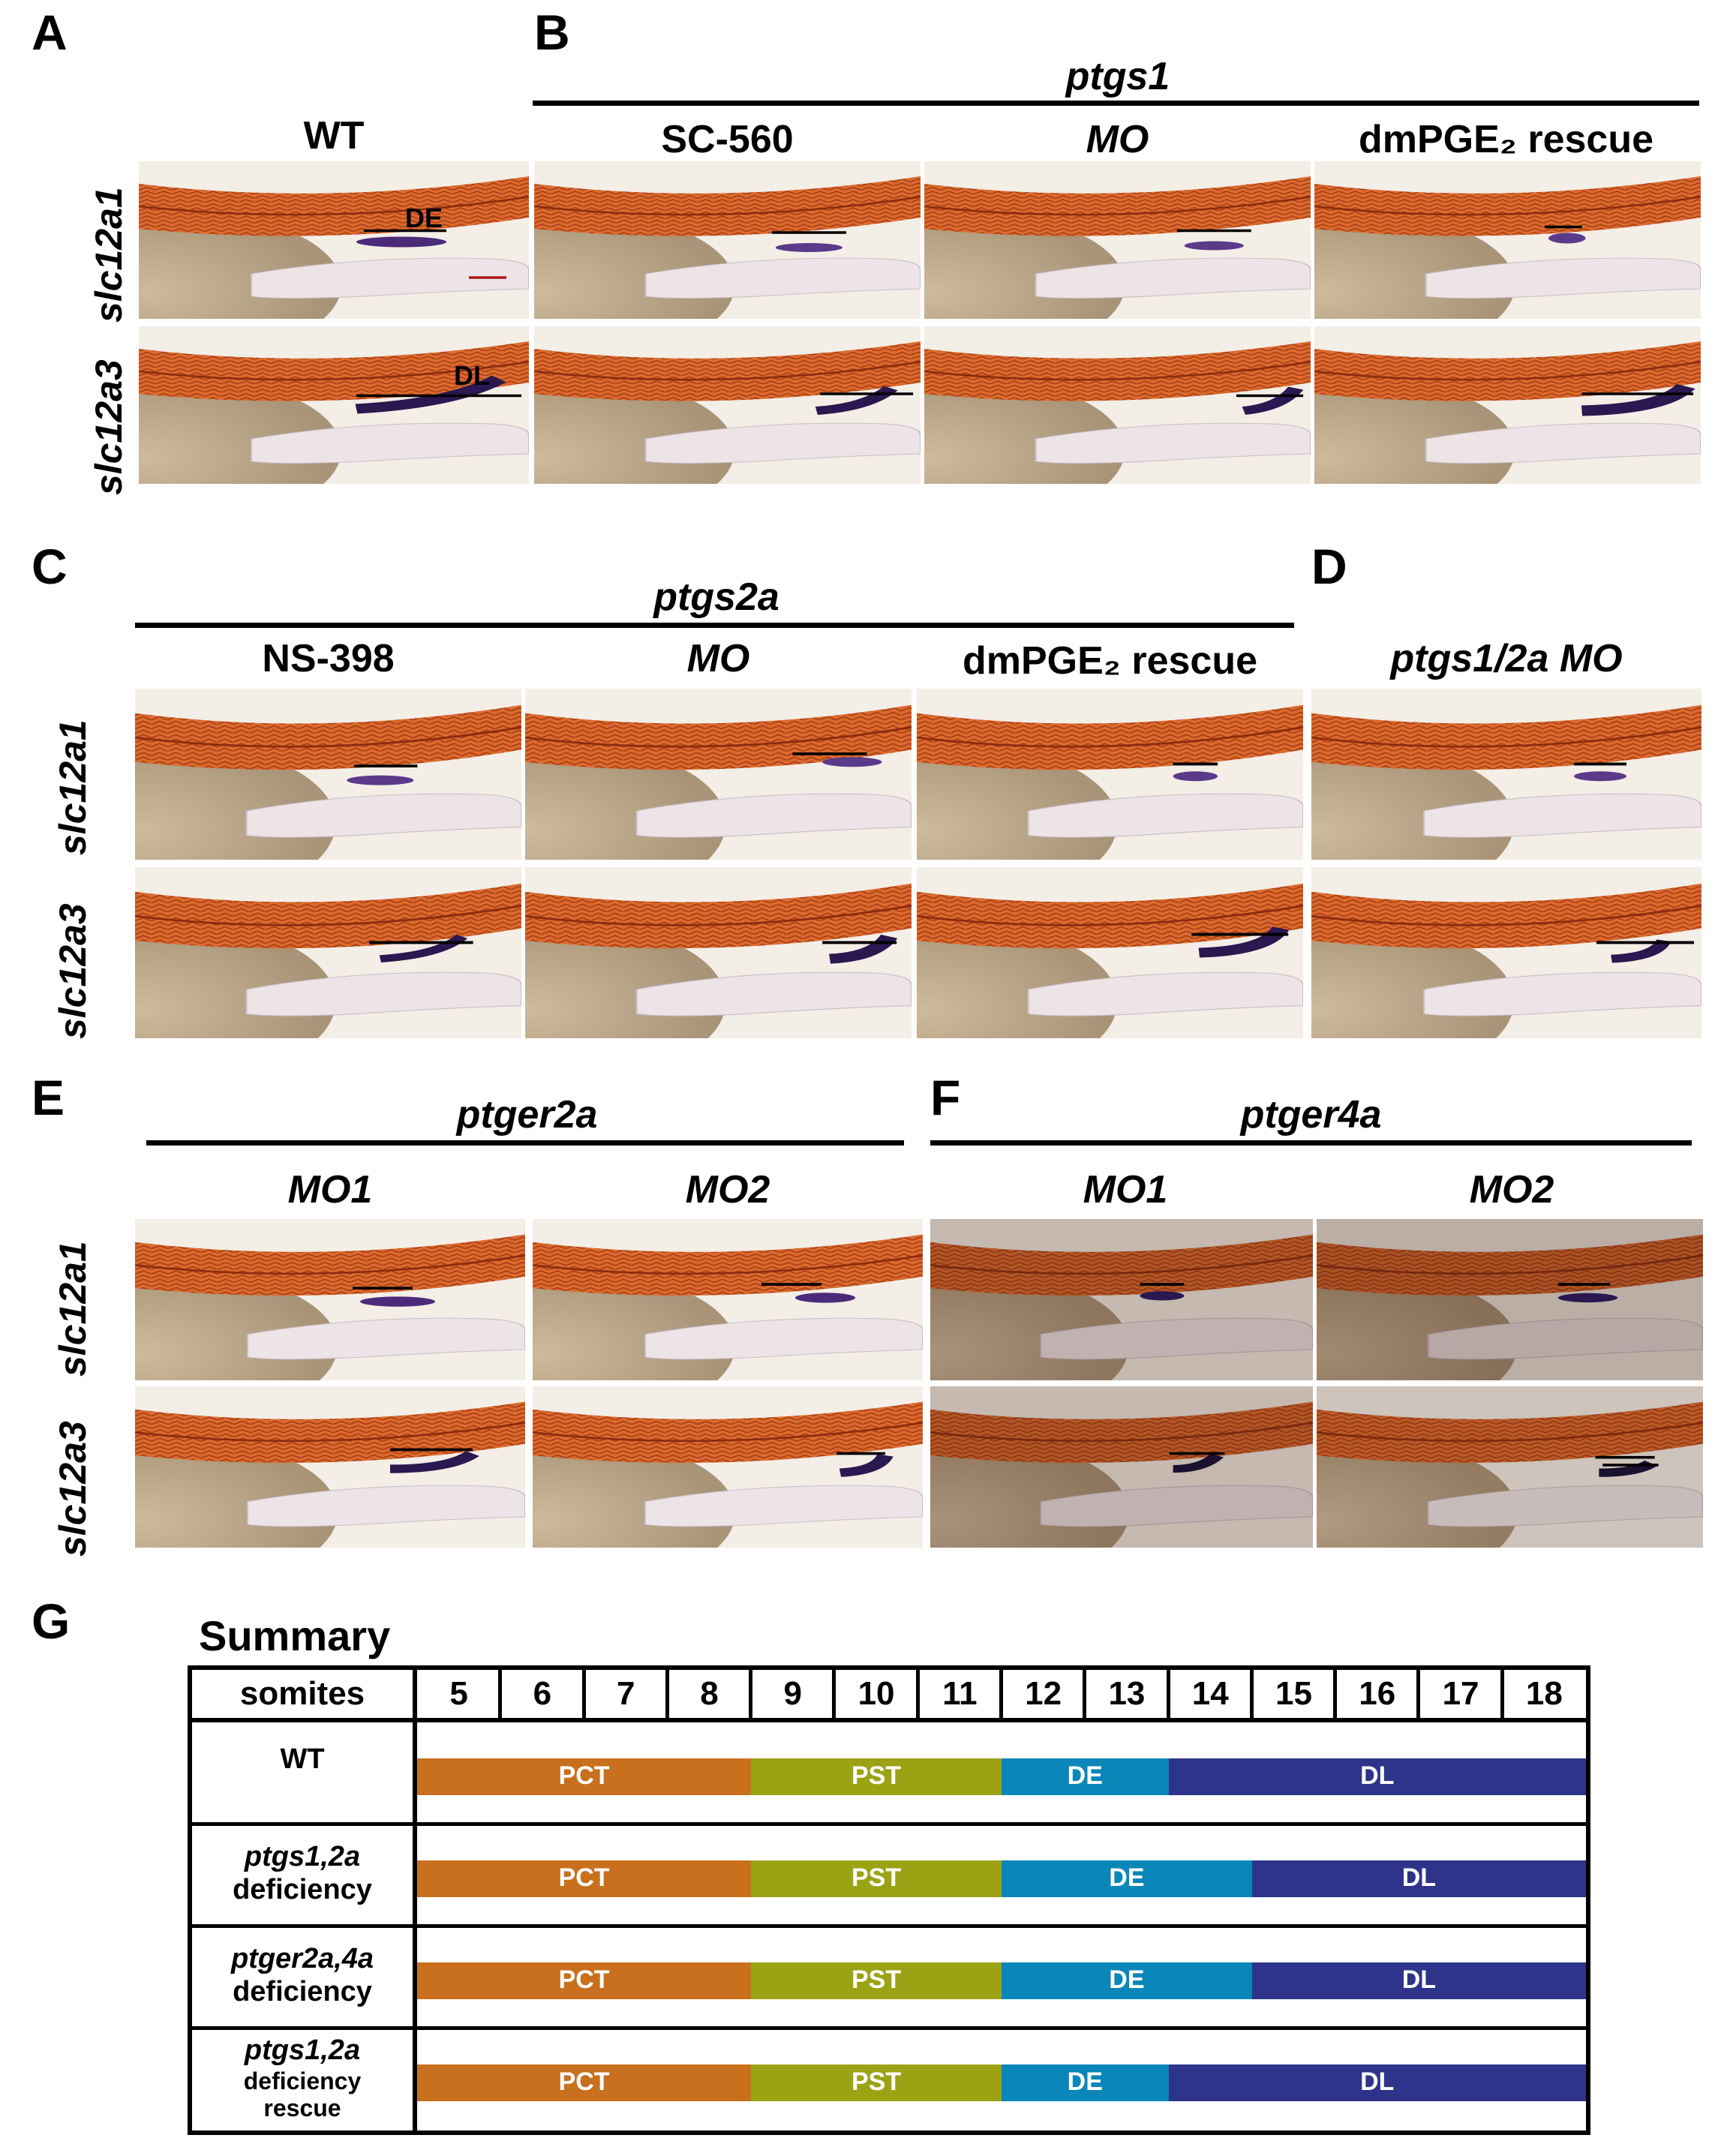 This screenshot has height=2156, width=1724. Describe the element at coordinates (727, 1190) in the screenshot. I see `column-label-ptger2a-mo2: MO2` at that location.